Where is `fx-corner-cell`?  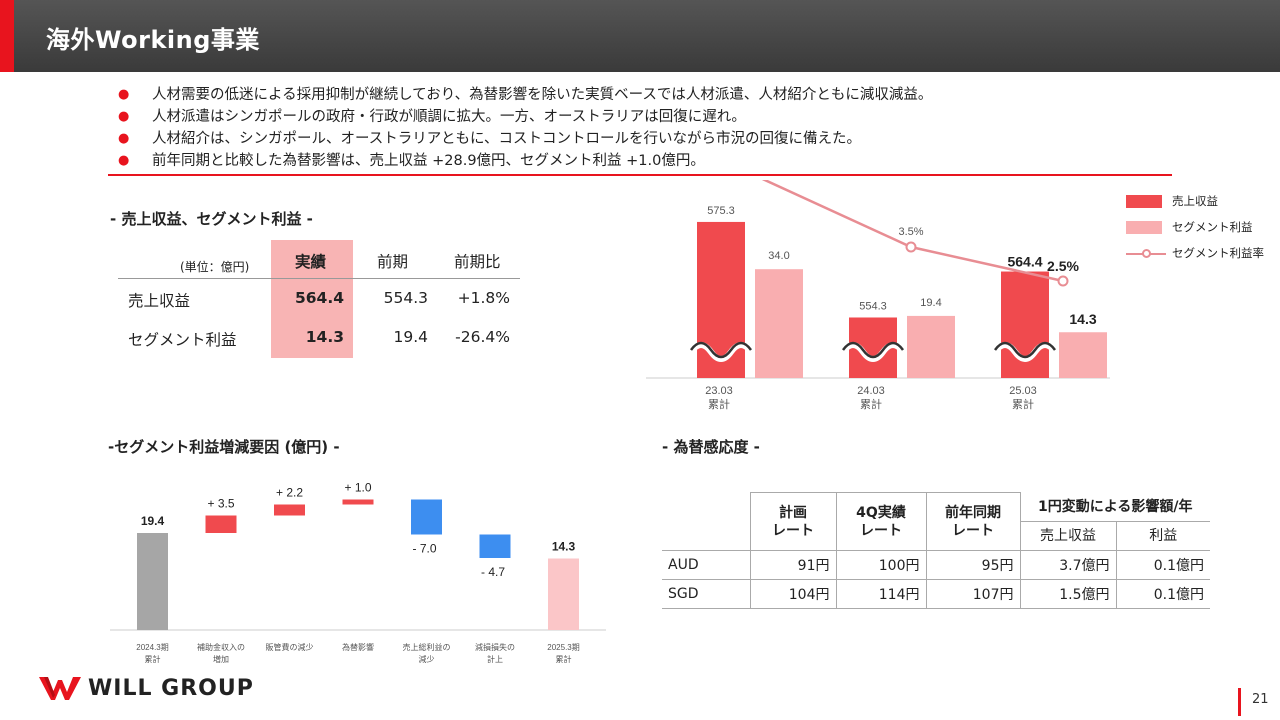
fx-corner-cell is located at coordinates (706, 521).